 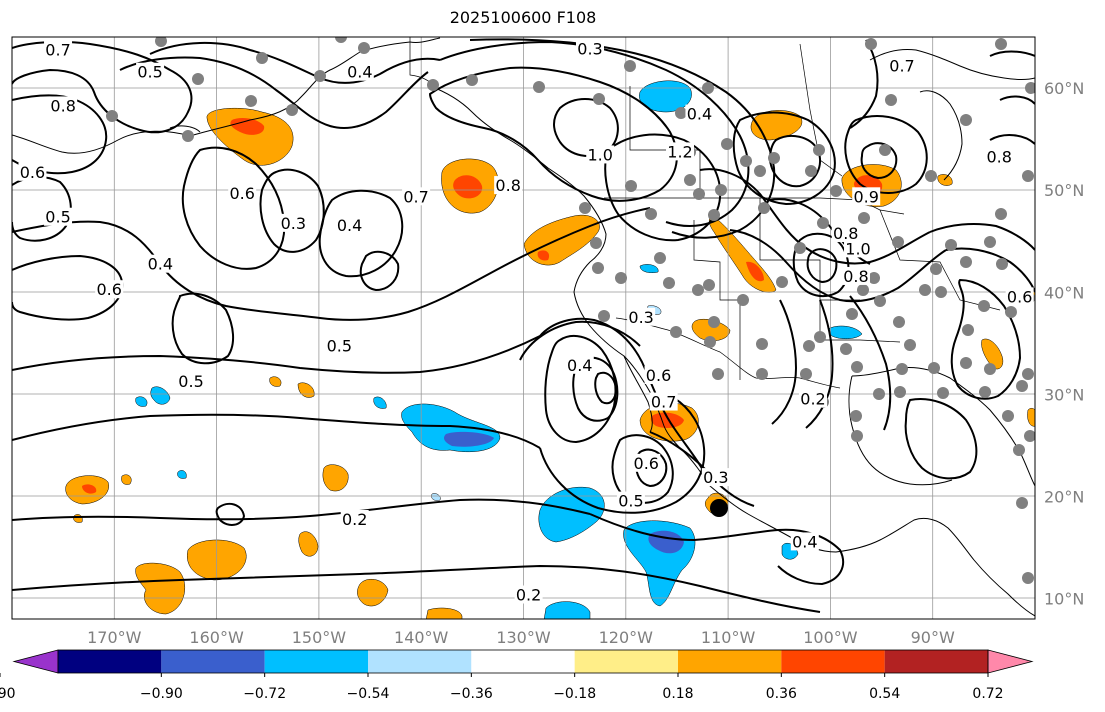 What do you see at coordinates (368, 694) in the screenshot?
I see `colorbar-tick-label: −0.54` at bounding box center [368, 694].